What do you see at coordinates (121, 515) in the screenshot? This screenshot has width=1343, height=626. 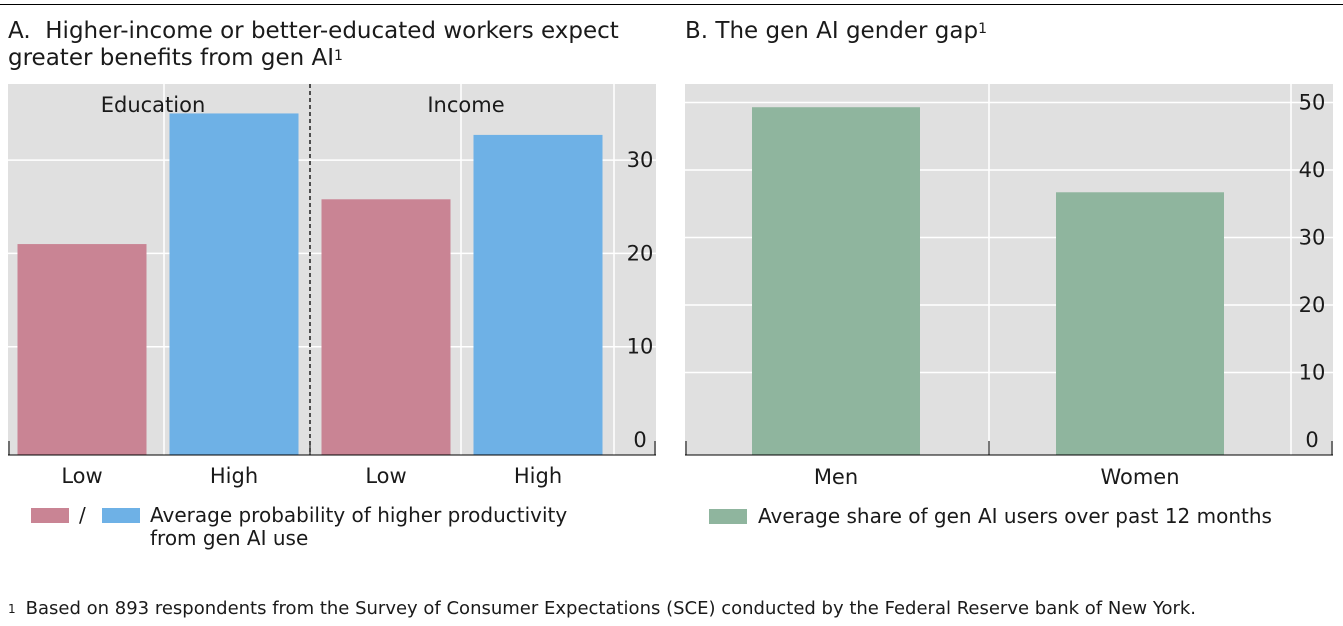 I see `legend-swatch-high` at bounding box center [121, 515].